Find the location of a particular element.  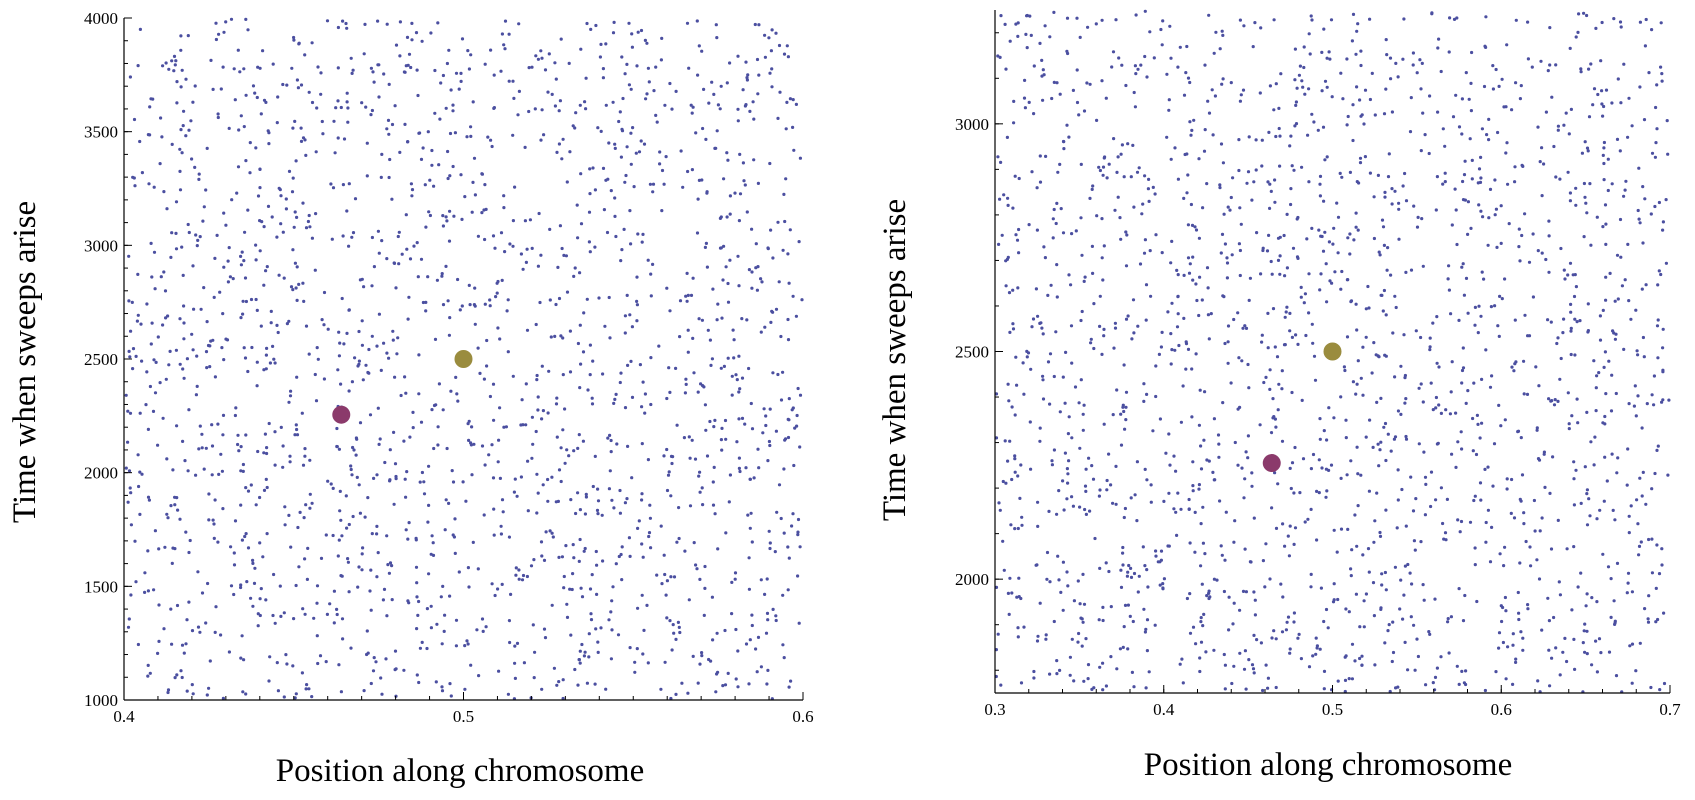

right-y-tick-label: 3000 is located at coordinates (972, 124).